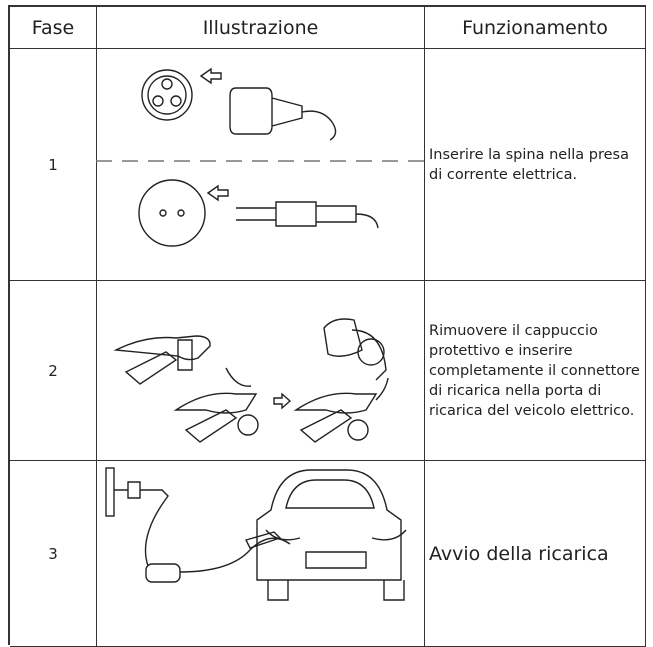 Image resolution: width=653 pixels, height=647 pixels. What do you see at coordinates (53, 165) in the screenshot?
I see `step-number: 1` at bounding box center [53, 165].